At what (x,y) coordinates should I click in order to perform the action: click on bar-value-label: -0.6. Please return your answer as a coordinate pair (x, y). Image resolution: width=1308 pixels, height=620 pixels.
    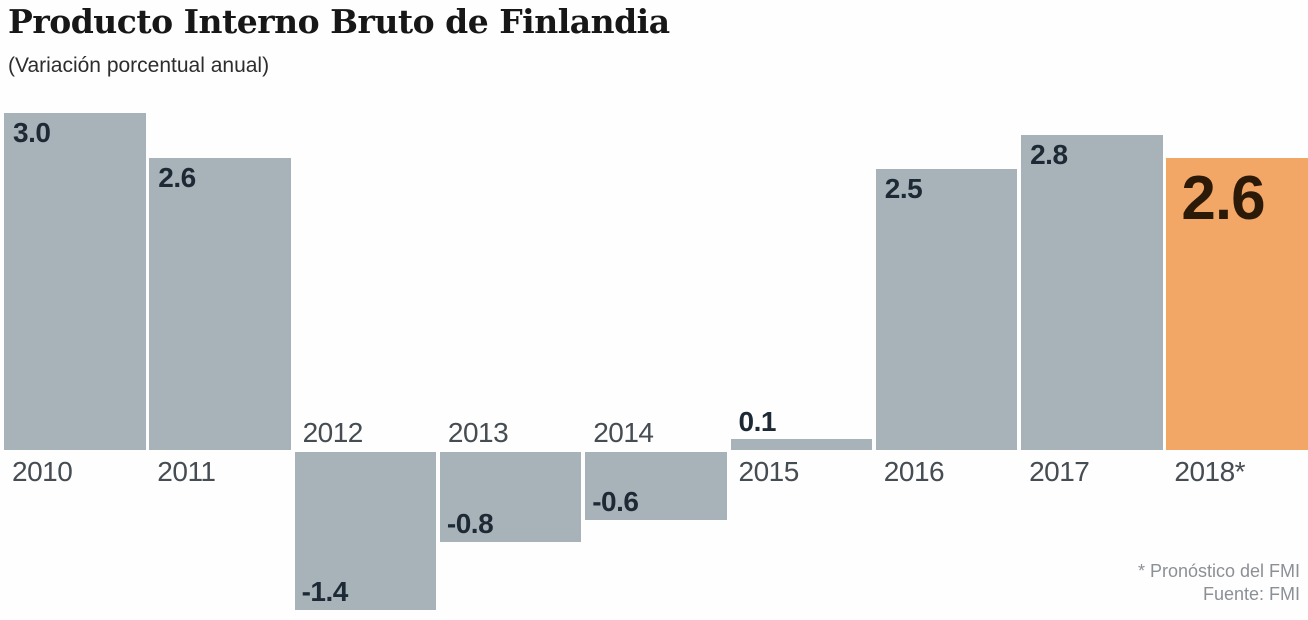
    Looking at the image, I should click on (615, 501).